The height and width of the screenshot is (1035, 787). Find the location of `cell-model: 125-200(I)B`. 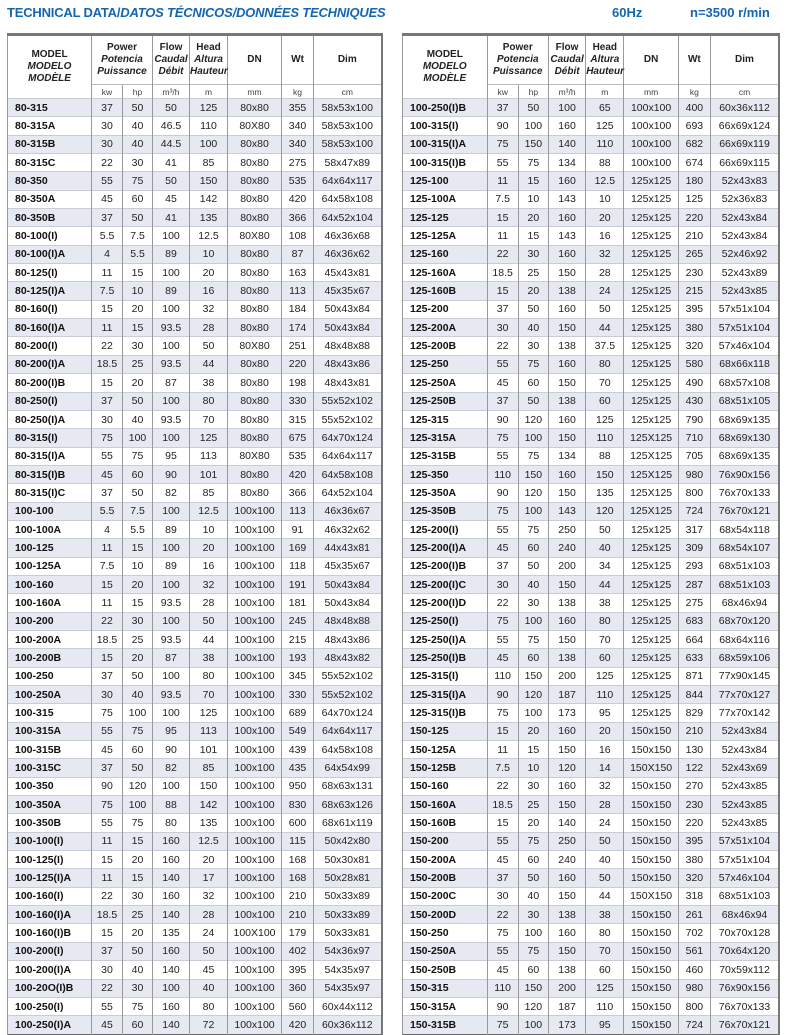

cell-model: 125-200(I)B is located at coordinates (445, 566).